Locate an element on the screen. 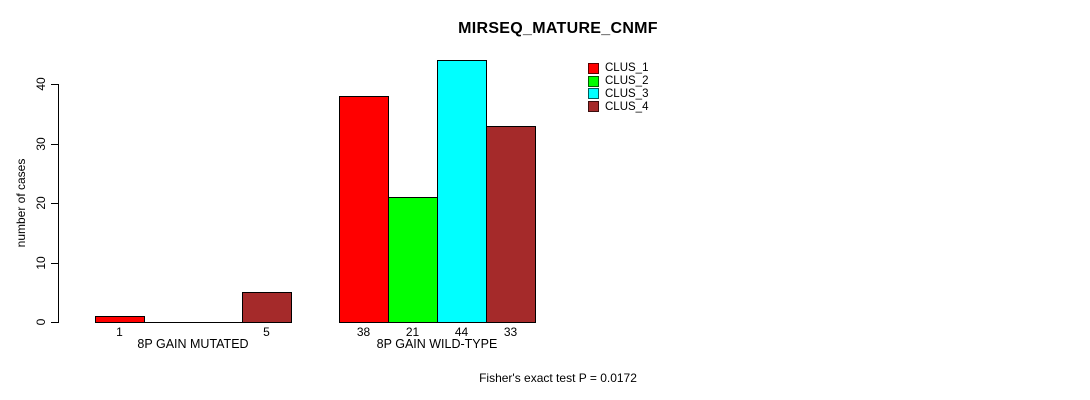 This screenshot has width=1090, height=400. legend-item: CLUS_1 is located at coordinates (618, 68).